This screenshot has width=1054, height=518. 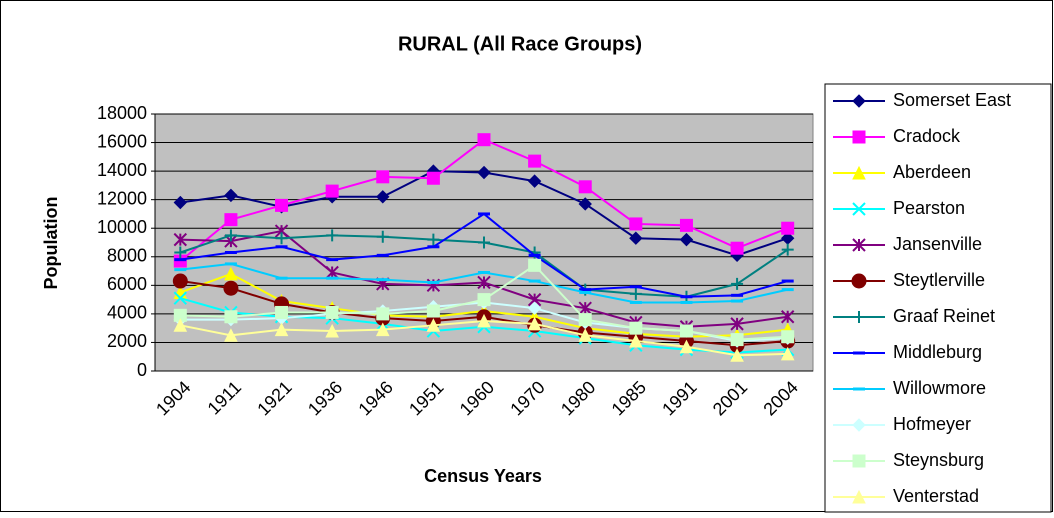 I want to click on legend-label: Jansenville, so click(x=937, y=244).